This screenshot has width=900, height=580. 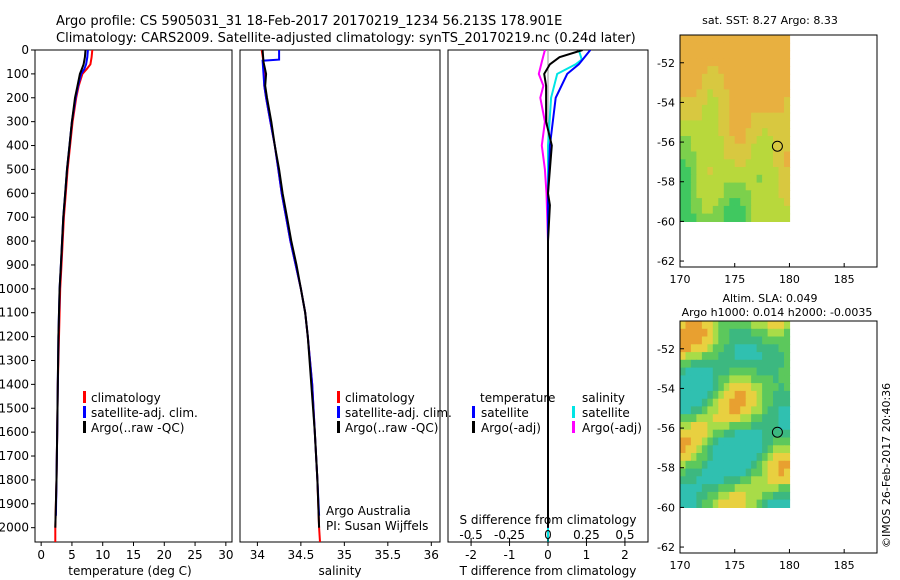 What do you see at coordinates (573, 427) in the screenshot?
I see `legend-swatch-s-argo` at bounding box center [573, 427].